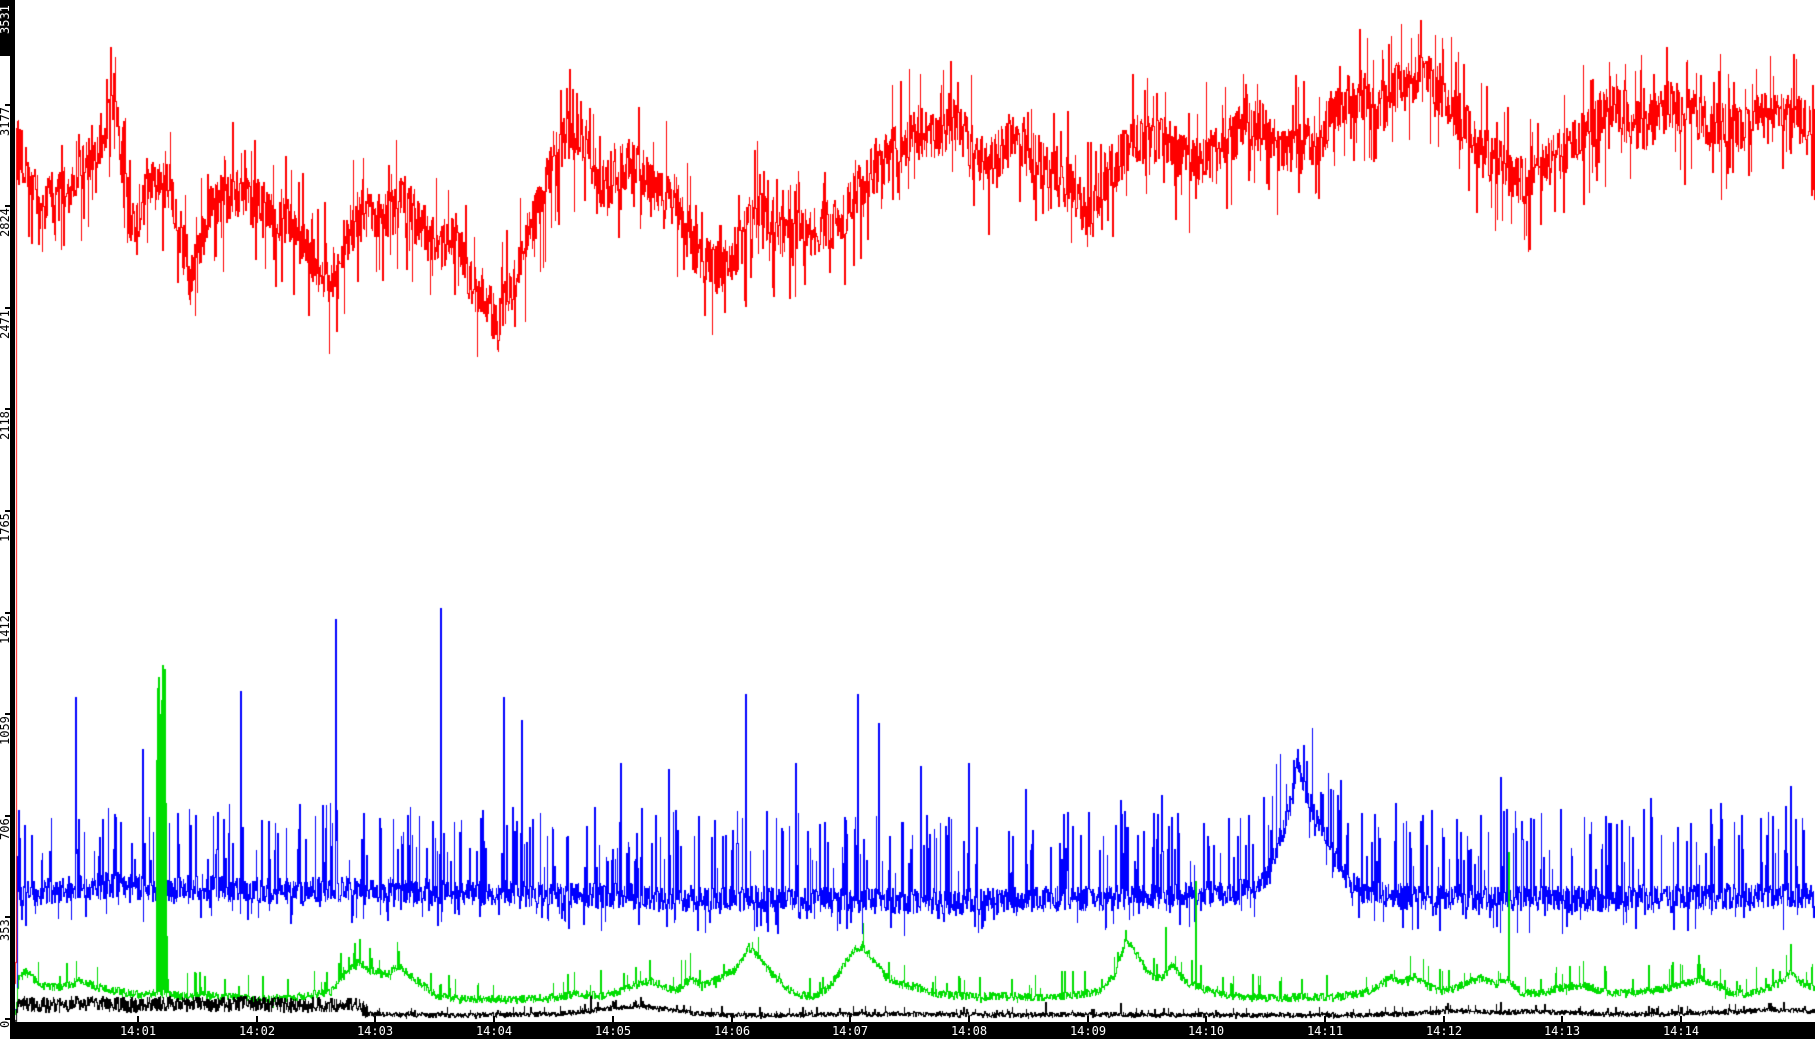 This screenshot has height=1039, width=1815. What do you see at coordinates (6, 829) in the screenshot?
I see `y-axis-label: 706` at bounding box center [6, 829].